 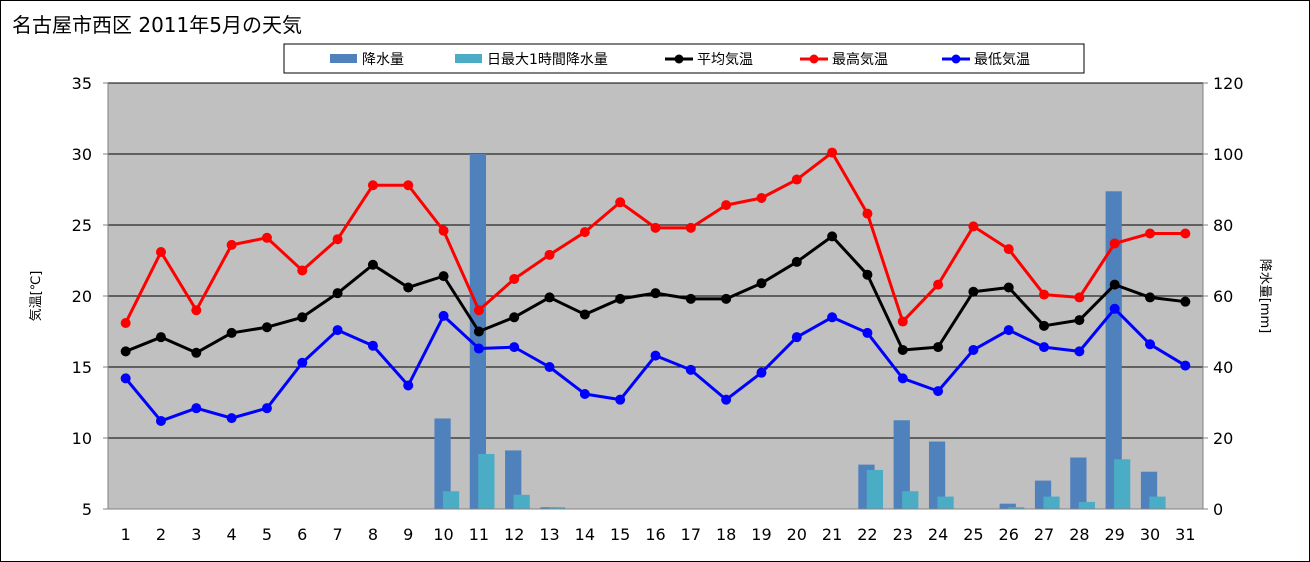 What do you see at coordinates (82, 225) in the screenshot?
I see `y-left-tick-label: 25` at bounding box center [82, 225].